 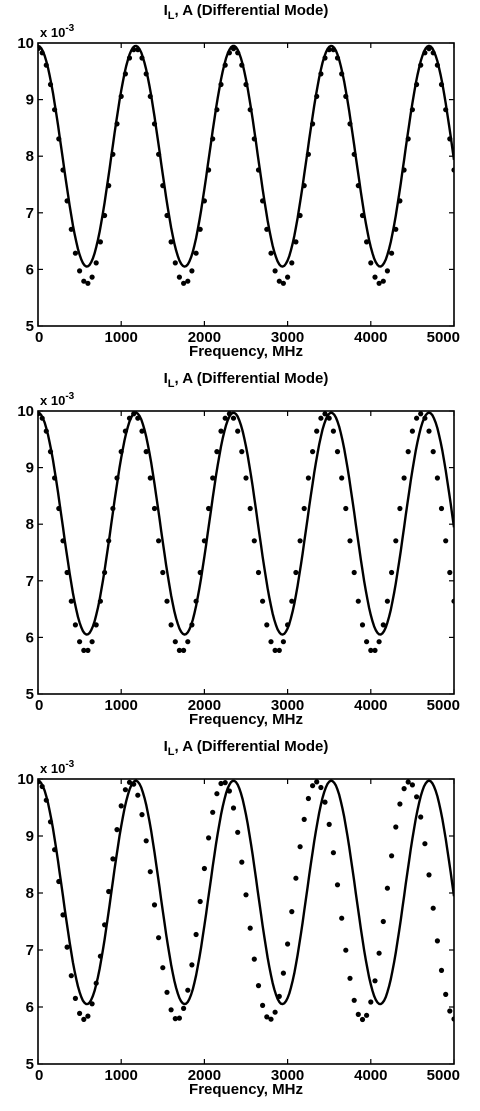 I want to click on x-tick-label: 1000, so click(x=121, y=1075).